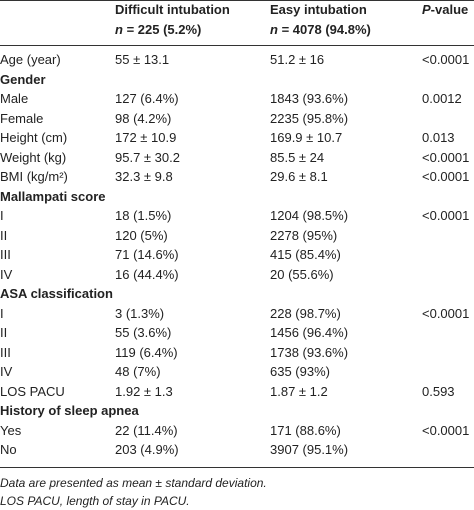  I want to click on footnote-los-pacu: LOS PACU, length of stay in PACU., so click(95, 501).